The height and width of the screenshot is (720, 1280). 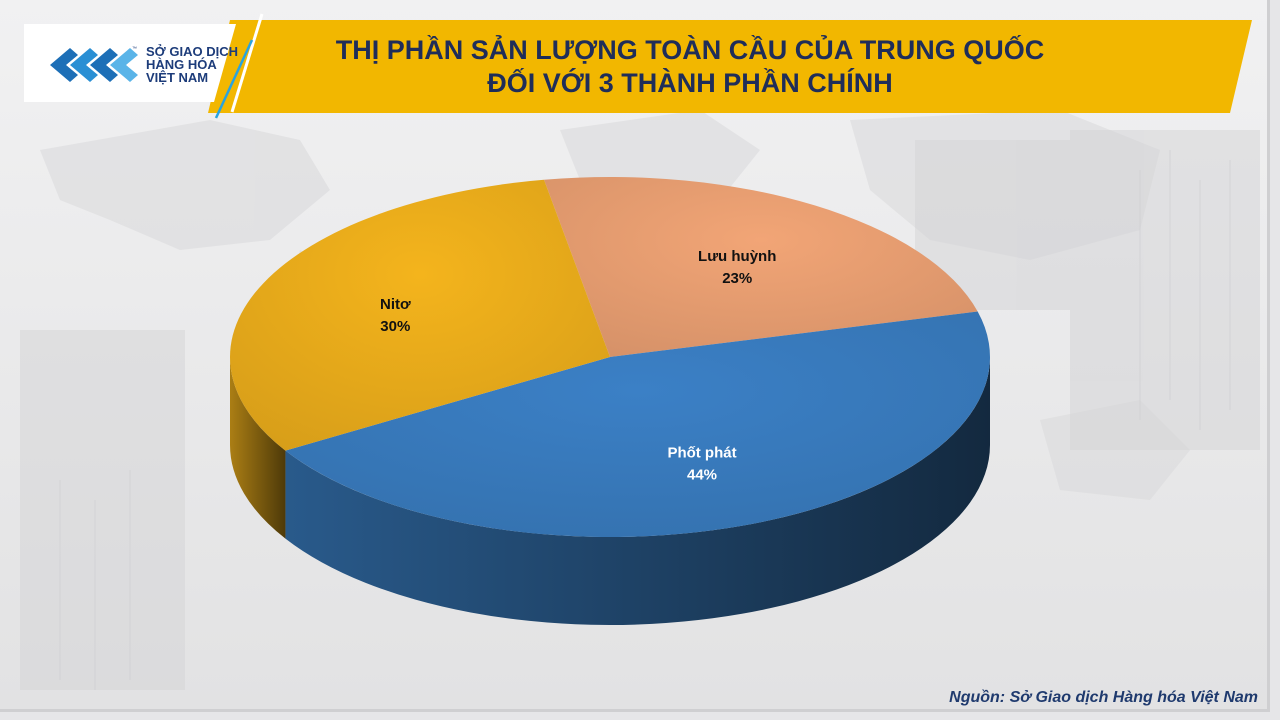 I want to click on logo-panel, so click(x=130, y=63).